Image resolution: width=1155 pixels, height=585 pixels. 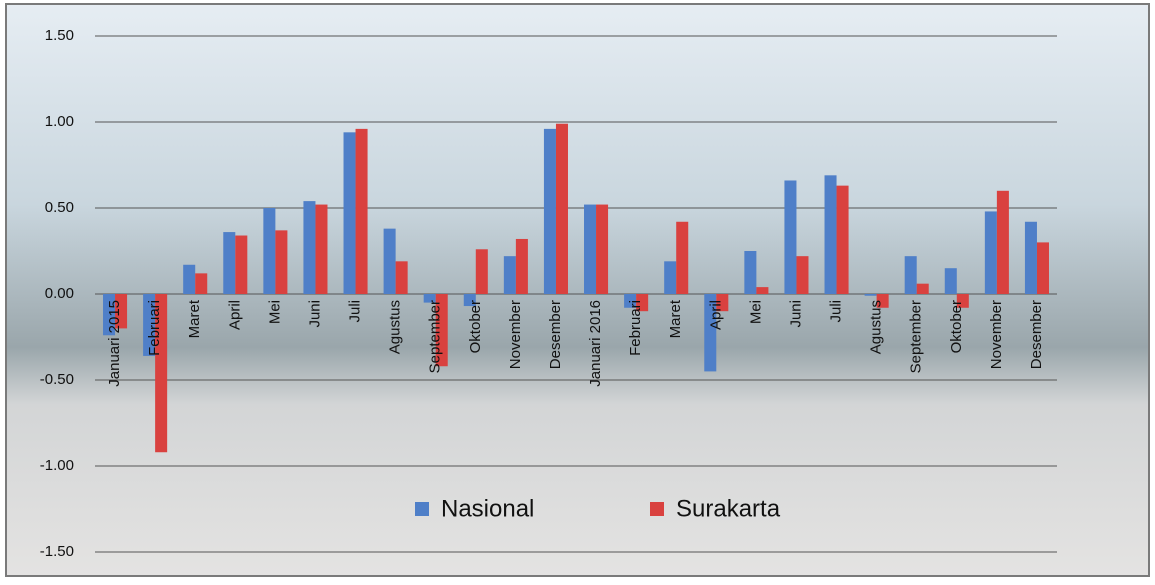 What do you see at coordinates (59, 121) in the screenshot?
I see `y-tick-label: 1.00` at bounding box center [59, 121].